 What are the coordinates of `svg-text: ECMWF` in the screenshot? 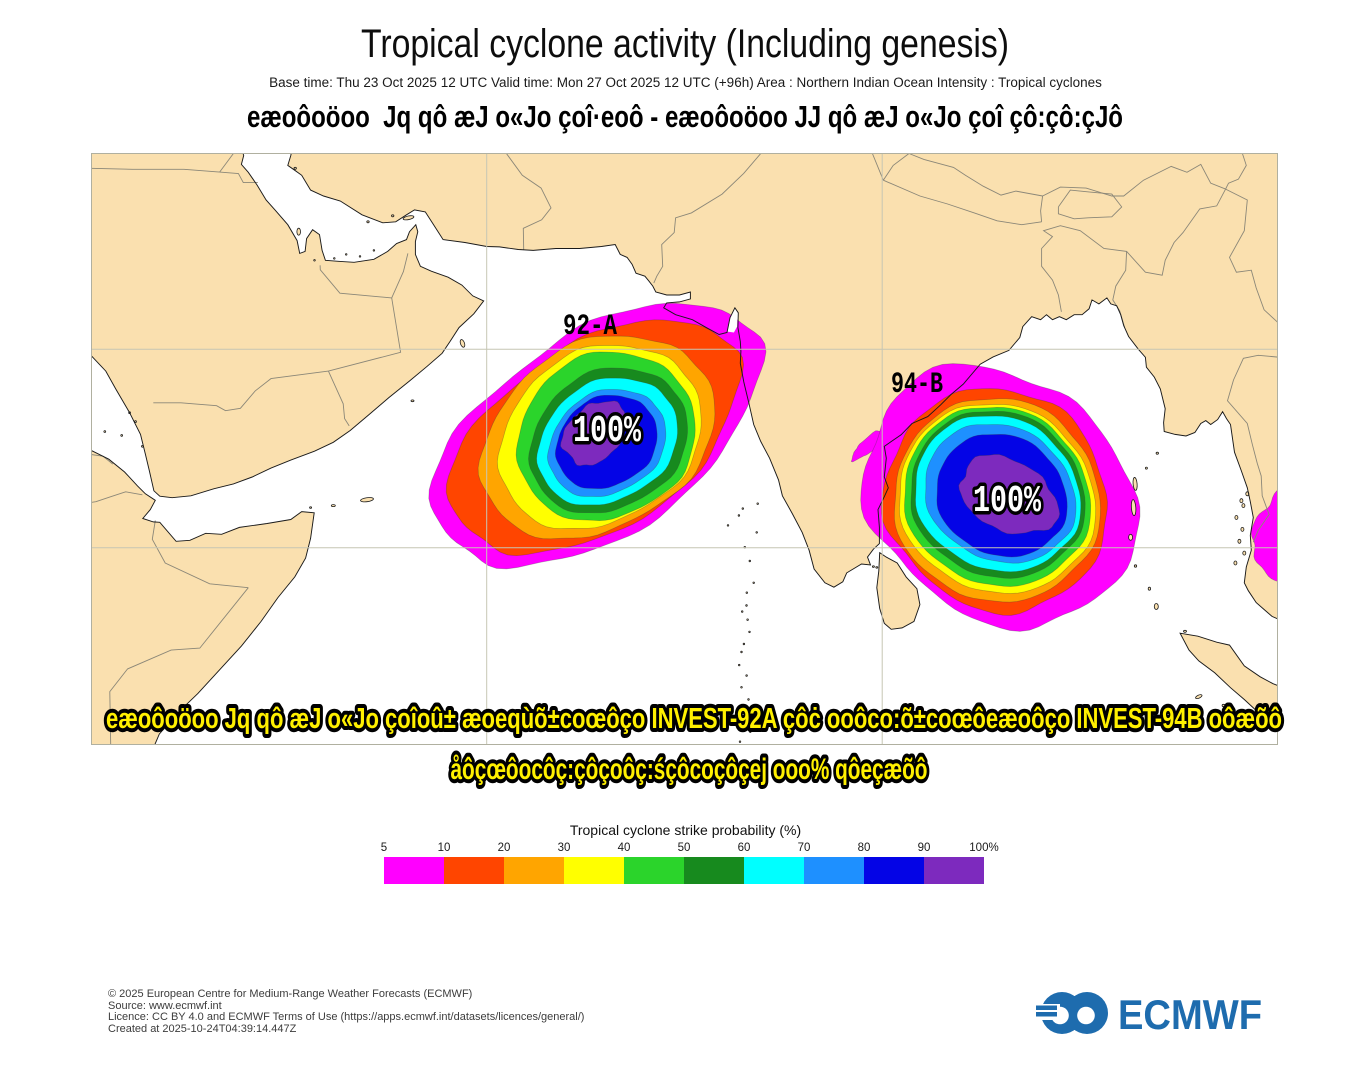 It's located at (1190, 1013).